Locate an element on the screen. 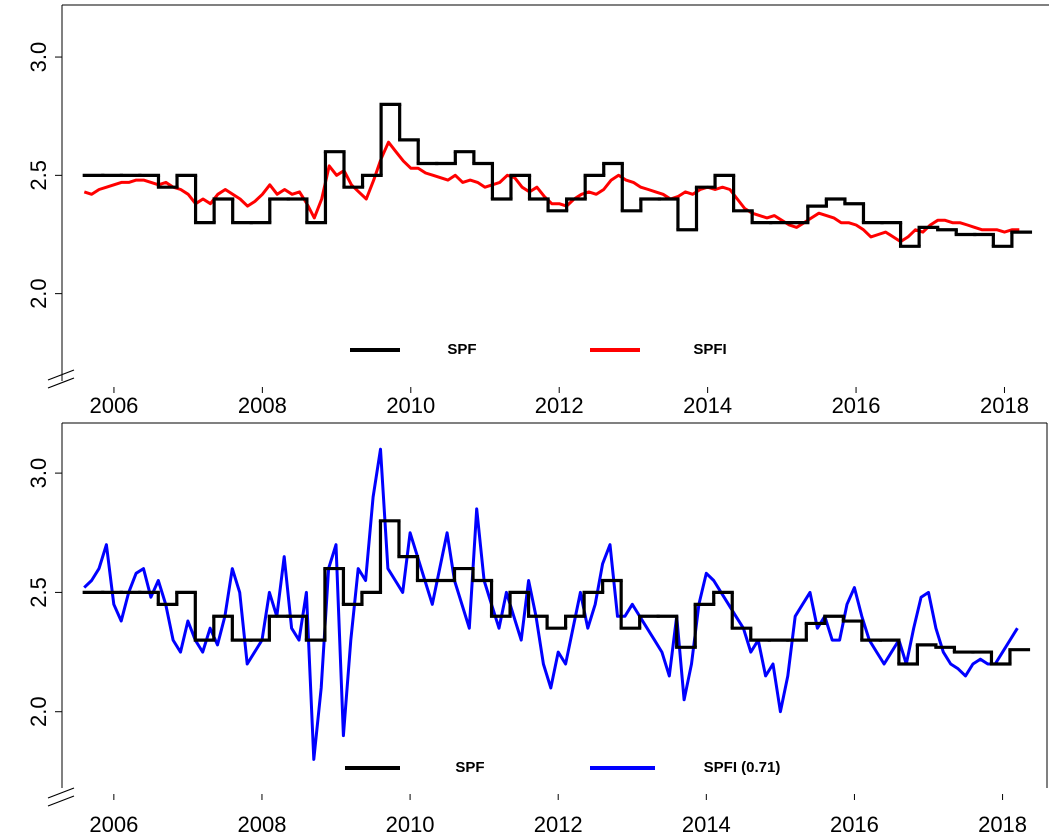 This screenshot has height=839, width=1051. axis-breaks is located at coordinates (61, 588).